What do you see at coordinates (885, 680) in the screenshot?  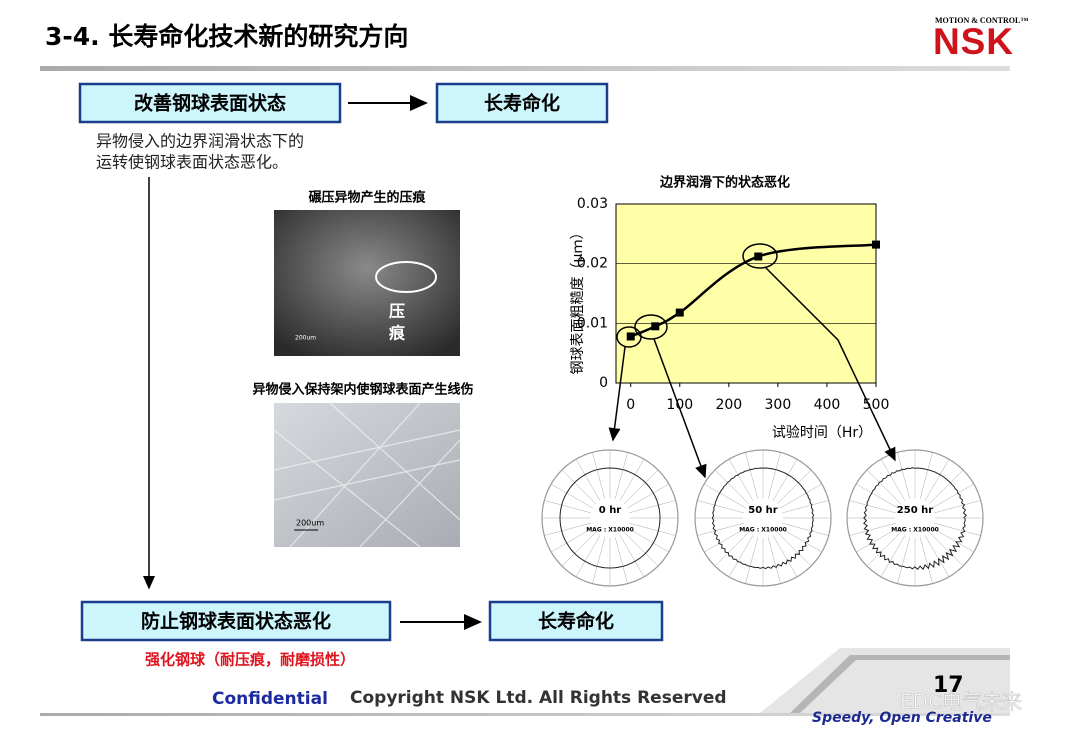 I see `footer-swoosh` at bounding box center [885, 680].